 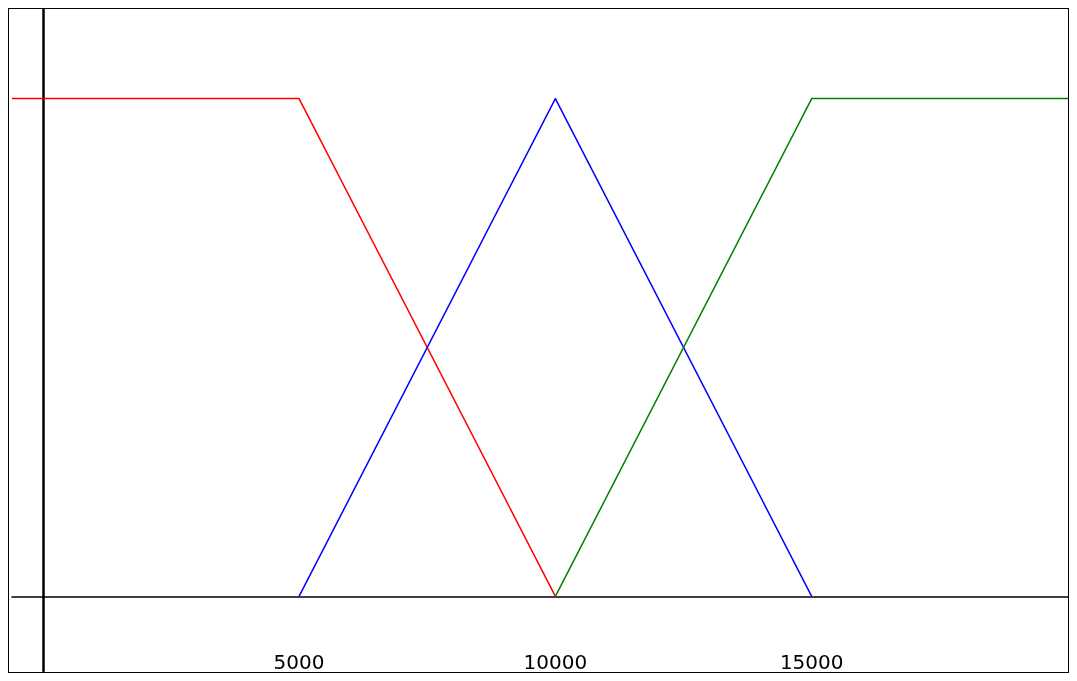 I want to click on x-tick-label: 10000, so click(x=555, y=662).